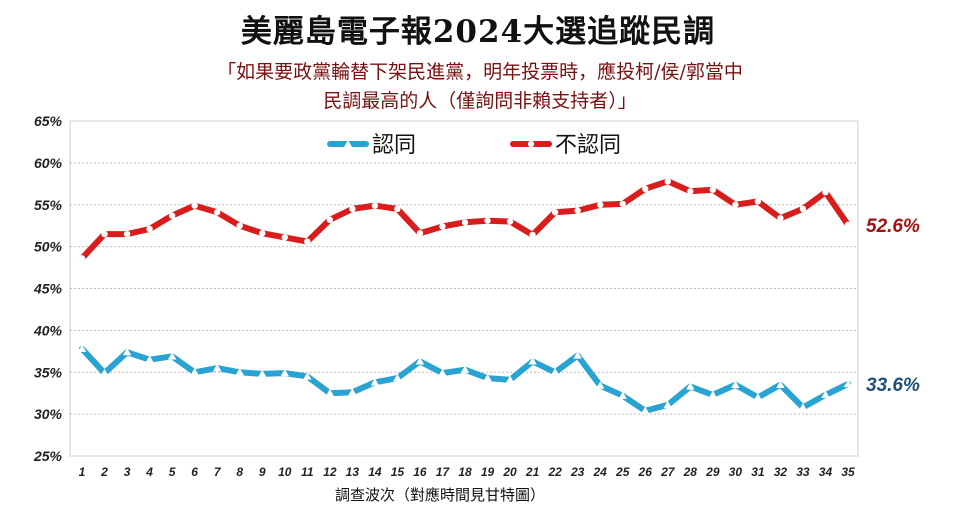  I want to click on x-tick-label: 11, so click(307, 472).